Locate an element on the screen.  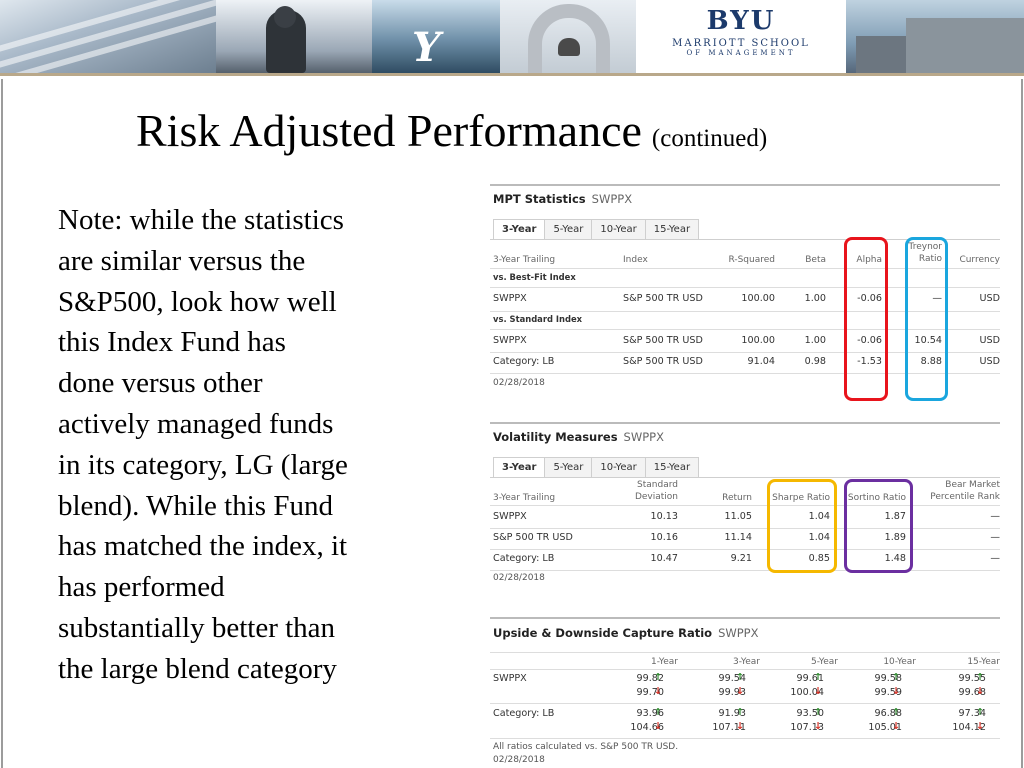
vol-col-return: Return is located at coordinates (737, 498).